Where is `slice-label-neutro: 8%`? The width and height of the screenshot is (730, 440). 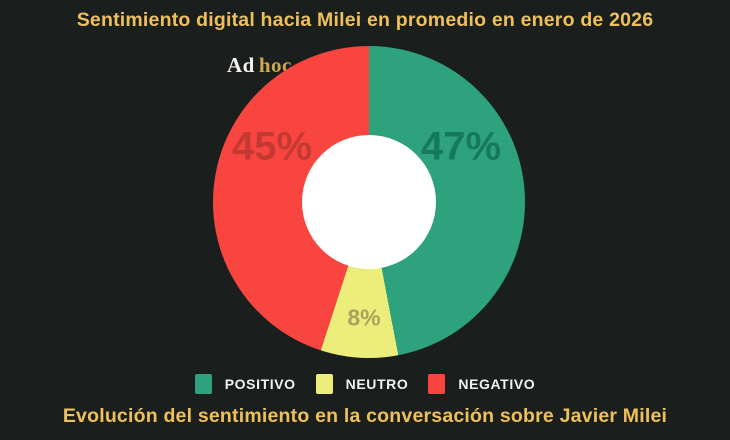 slice-label-neutro: 8% is located at coordinates (364, 317).